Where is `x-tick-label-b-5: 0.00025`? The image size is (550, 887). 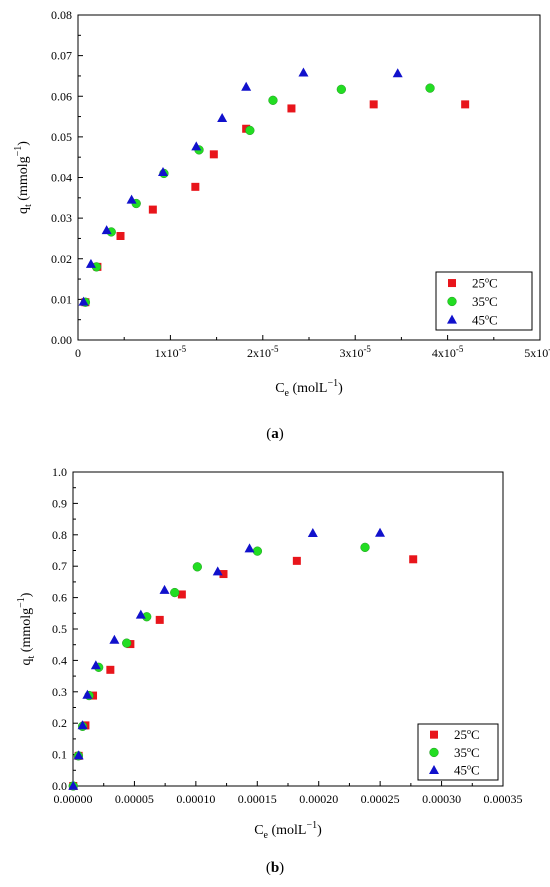
x-tick-label-b-5: 0.00025 is located at coordinates (380, 799).